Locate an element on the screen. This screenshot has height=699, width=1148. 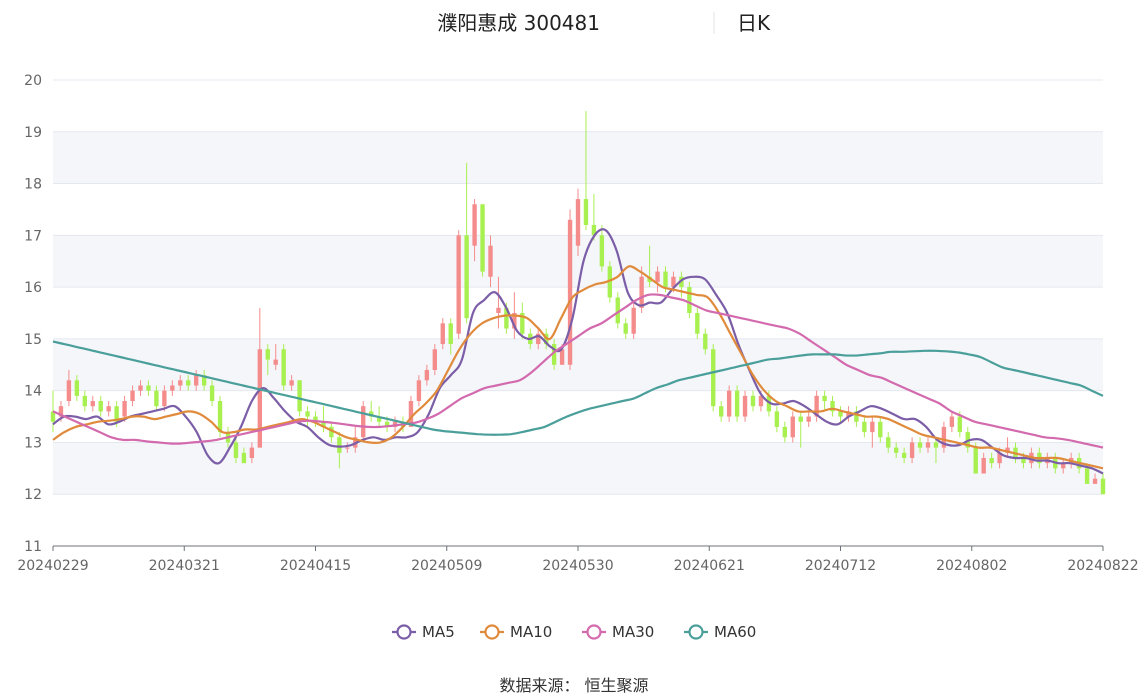
y-tick-label: 15 is located at coordinates (33, 340).